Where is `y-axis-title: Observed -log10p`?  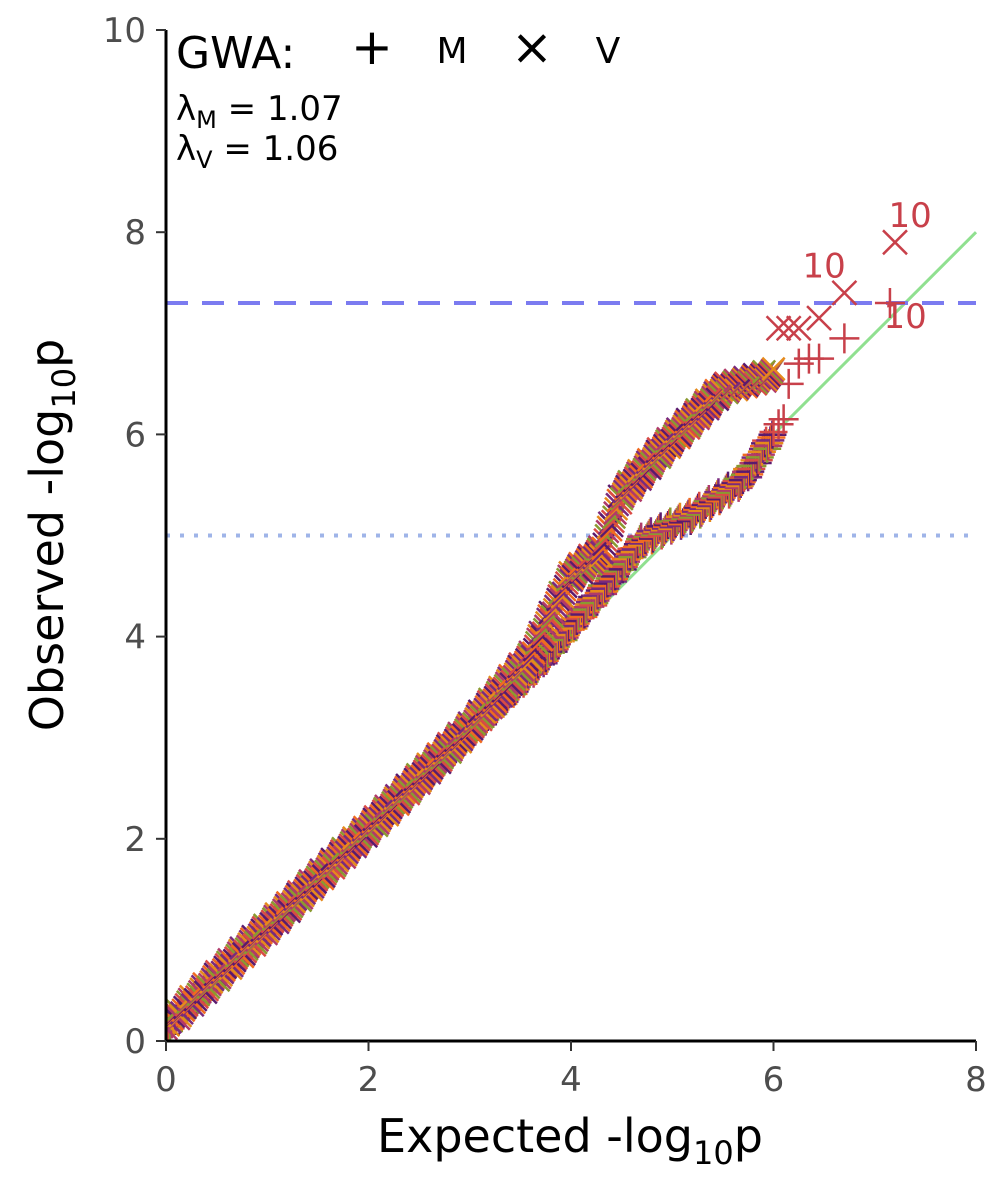 y-axis-title: Observed -log10p is located at coordinates (51, 535).